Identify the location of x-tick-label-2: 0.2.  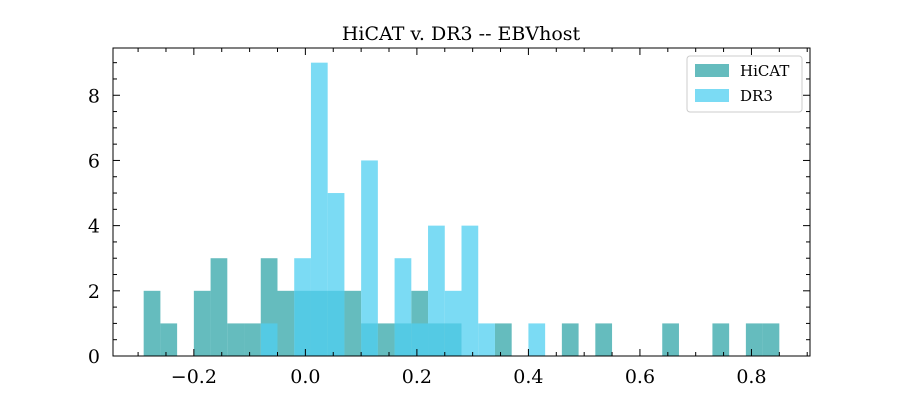
(417, 377).